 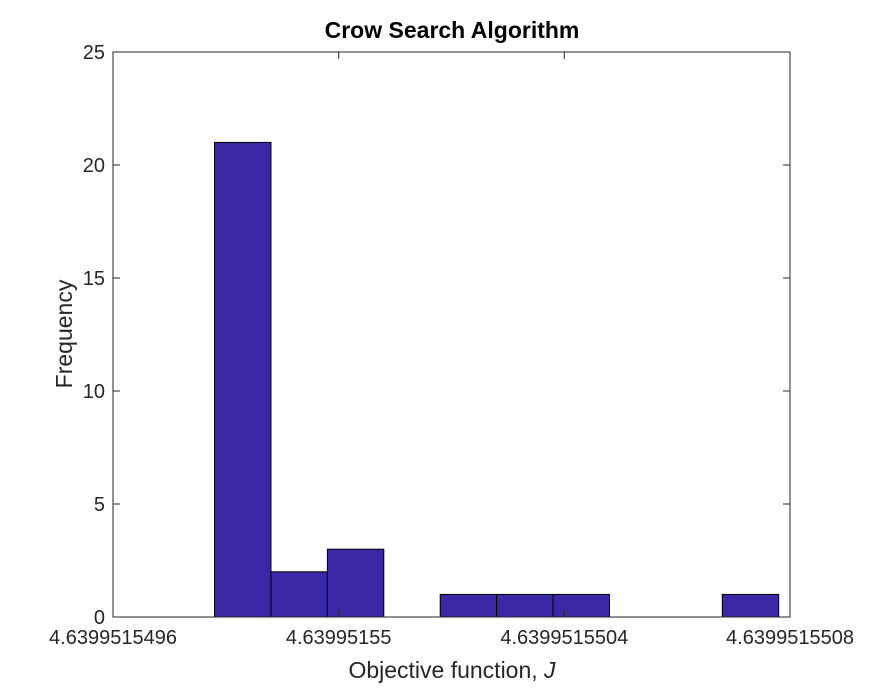 I want to click on y-tick-label: 5, so click(x=99, y=505).